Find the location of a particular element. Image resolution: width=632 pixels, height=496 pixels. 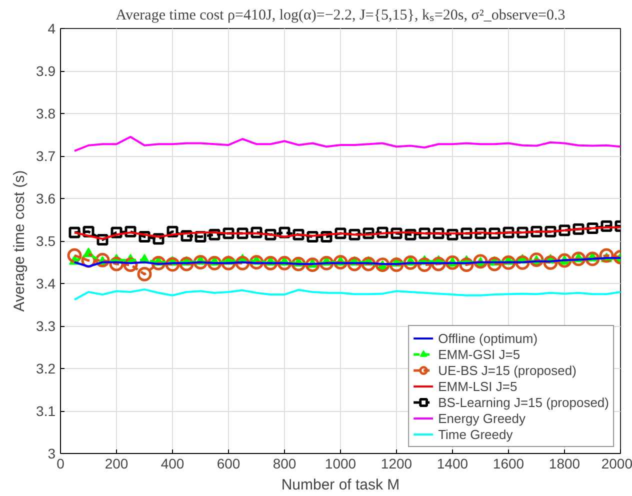

legend-label: BS-Learning J=15 (proposed) is located at coordinates (523, 402).